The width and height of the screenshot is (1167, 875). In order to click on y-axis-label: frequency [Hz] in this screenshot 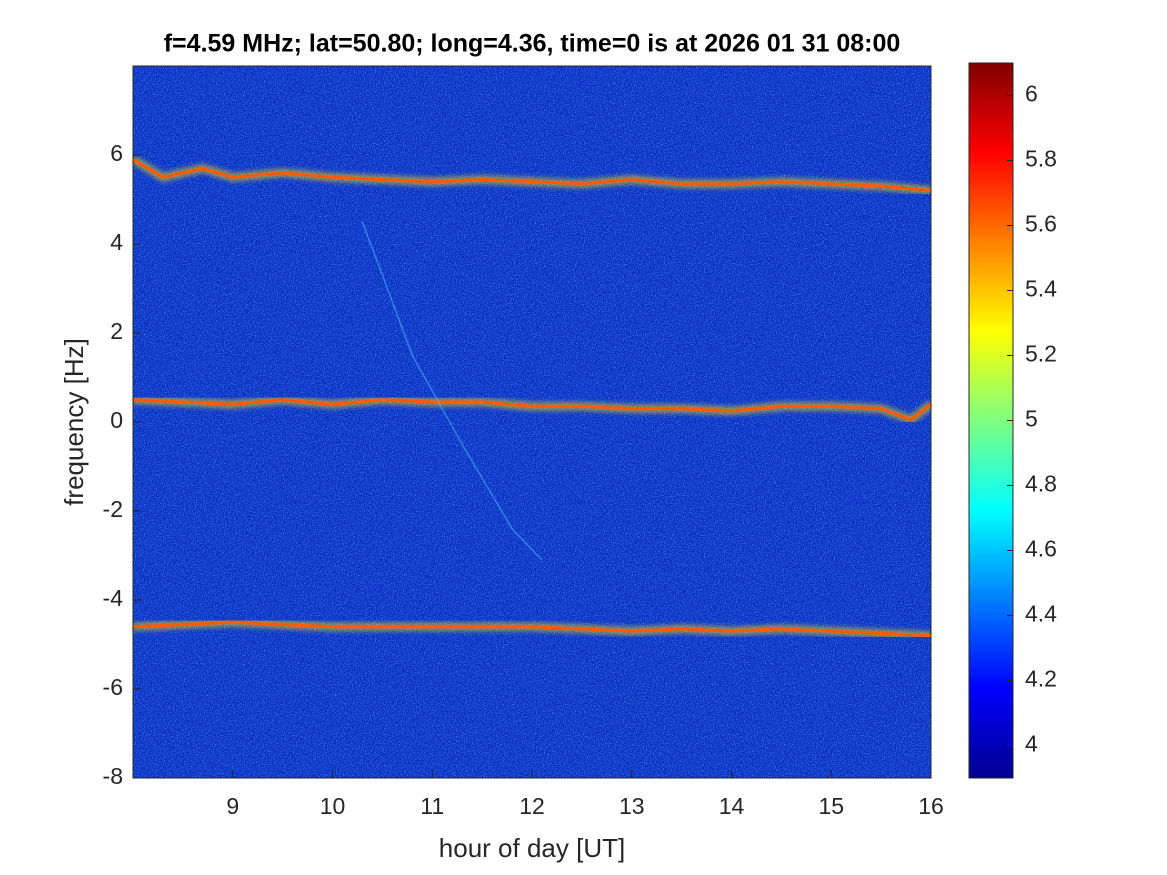, I will do `click(74, 422)`.